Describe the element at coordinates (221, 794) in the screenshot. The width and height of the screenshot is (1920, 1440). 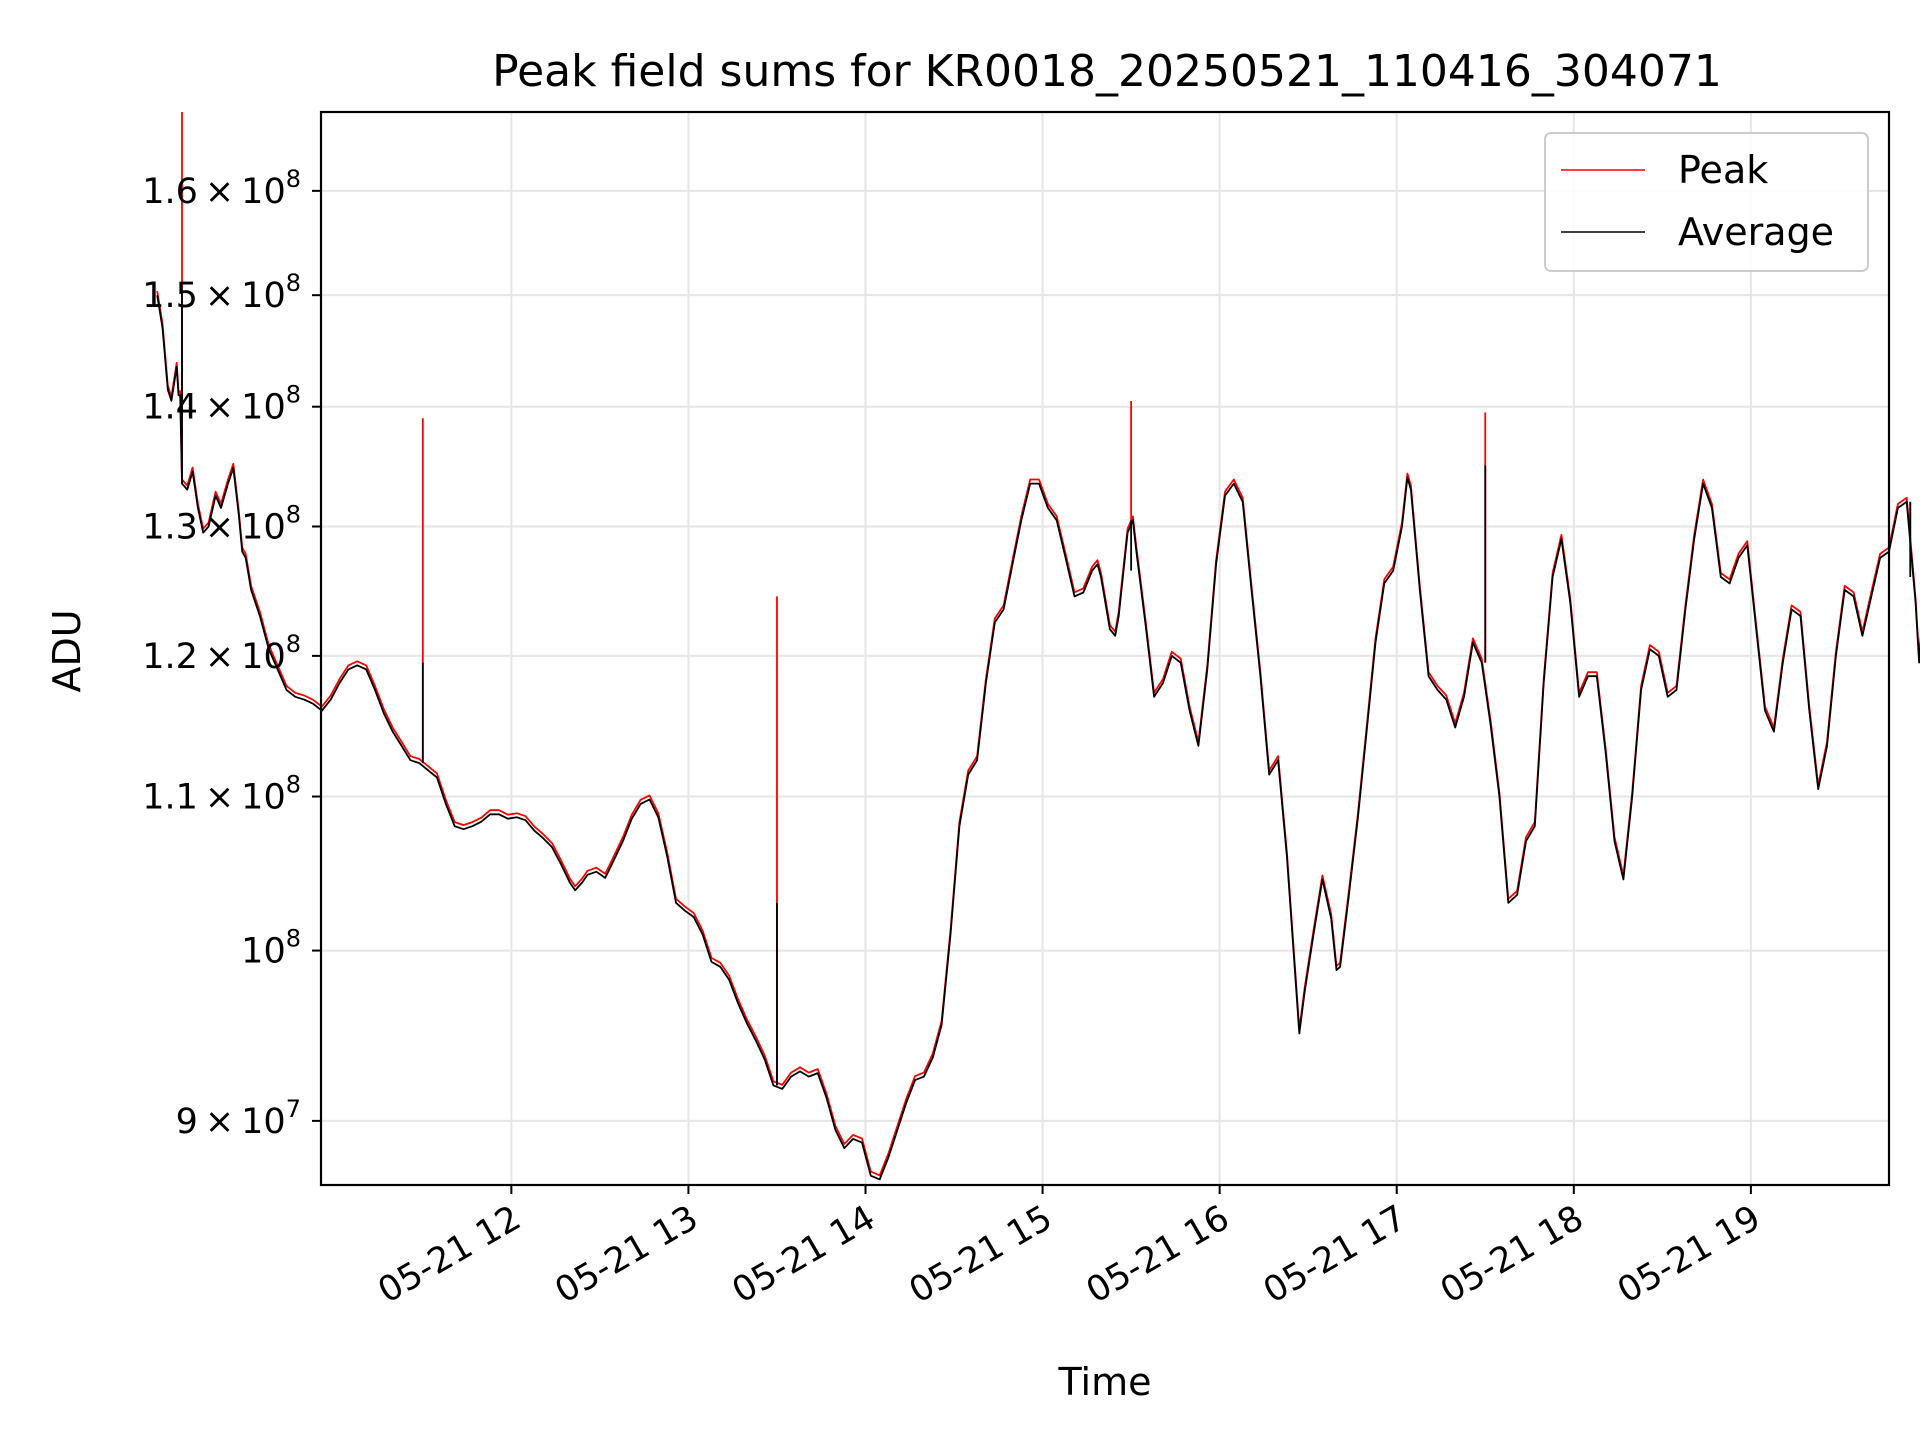
I see `y-tick-label: 1.1 × 108` at that location.